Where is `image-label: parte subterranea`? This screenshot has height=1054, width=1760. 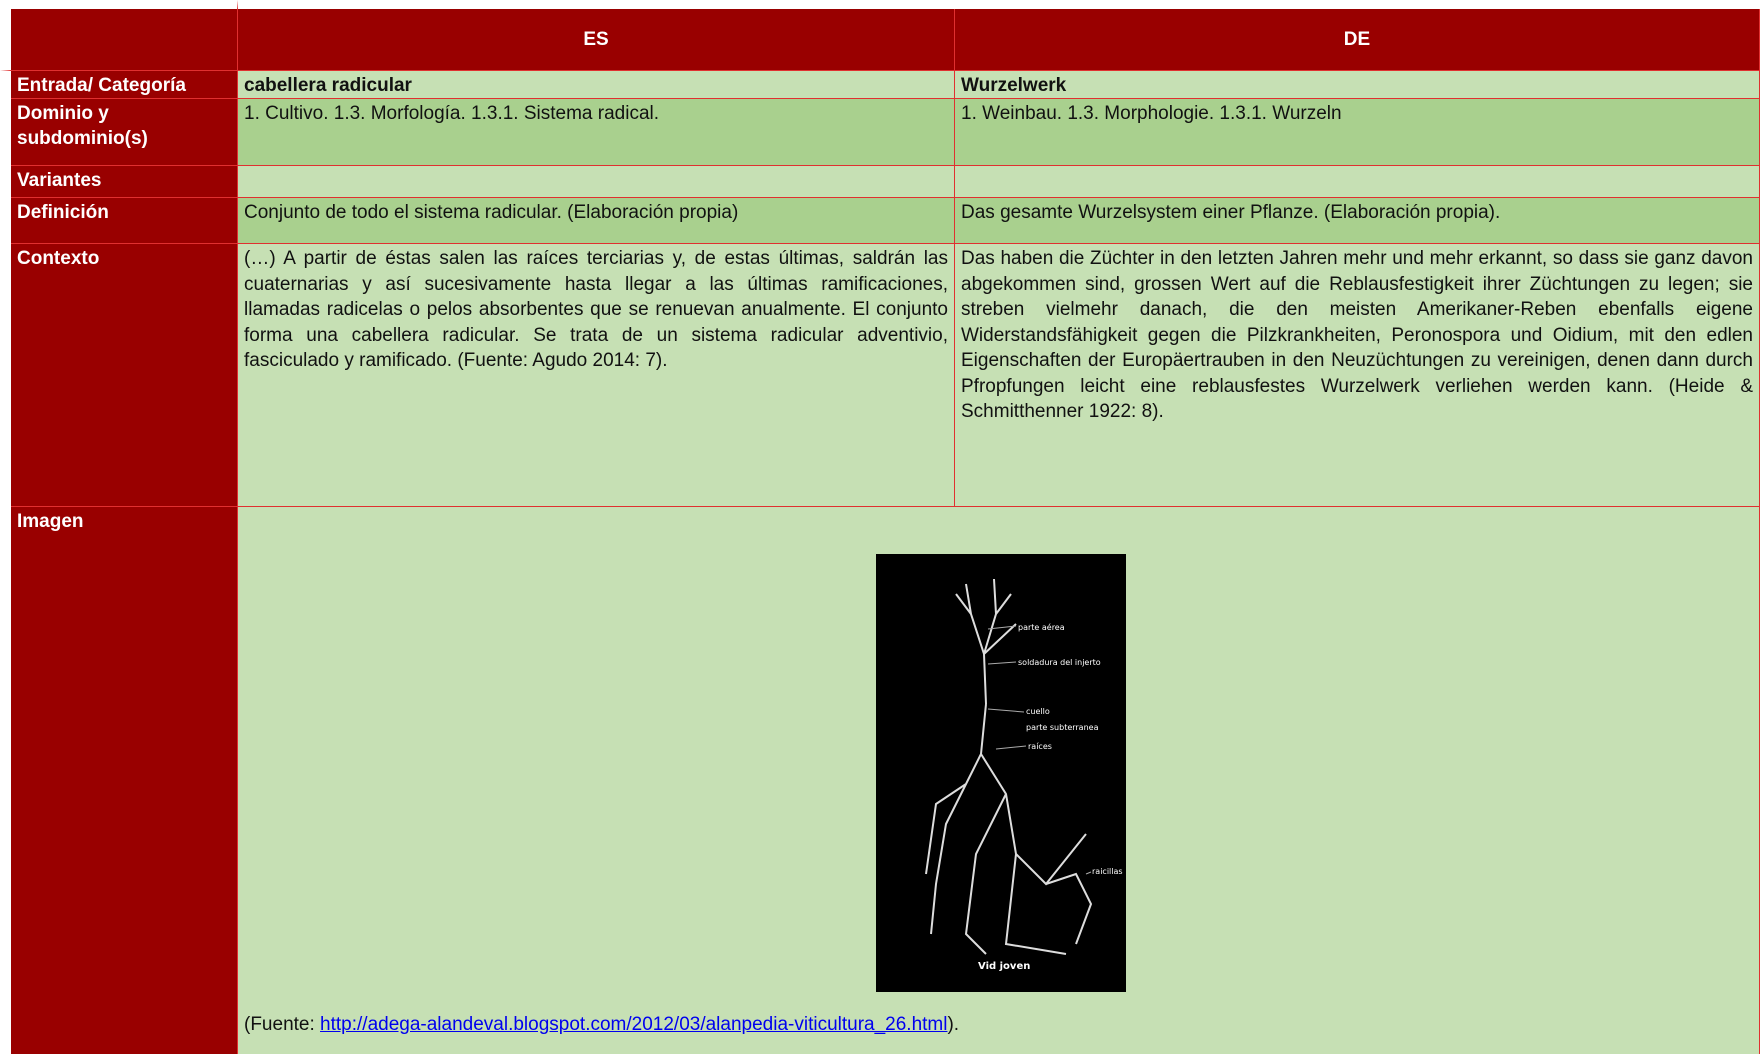 image-label: parte subterranea is located at coordinates (1062, 727).